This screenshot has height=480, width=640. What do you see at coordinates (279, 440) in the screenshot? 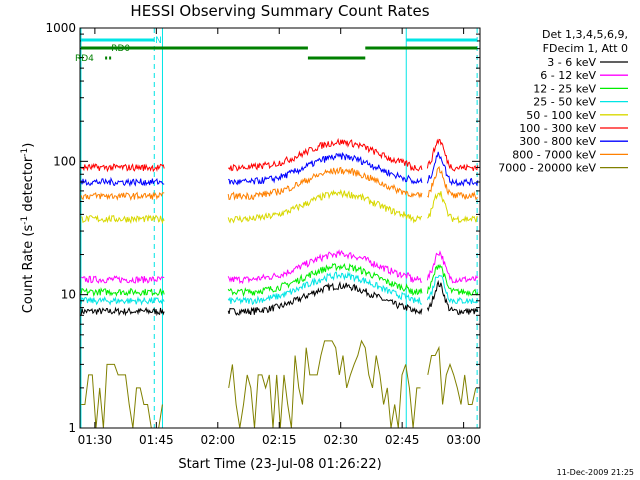
I see `x-tick-label: 02:15` at bounding box center [279, 440].